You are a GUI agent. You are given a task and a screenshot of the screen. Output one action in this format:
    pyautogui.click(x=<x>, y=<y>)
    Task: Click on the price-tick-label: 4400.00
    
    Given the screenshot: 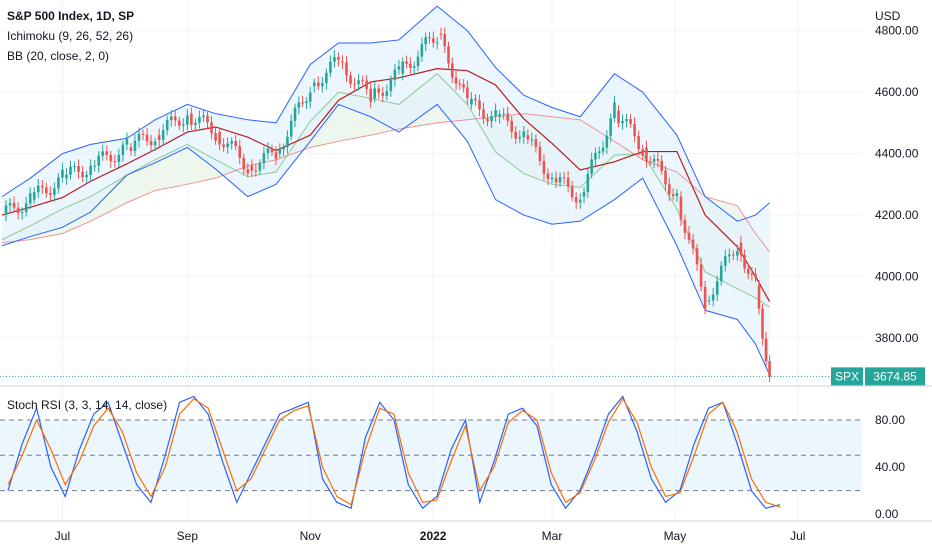 What is the action you would take?
    pyautogui.click(x=897, y=154)
    